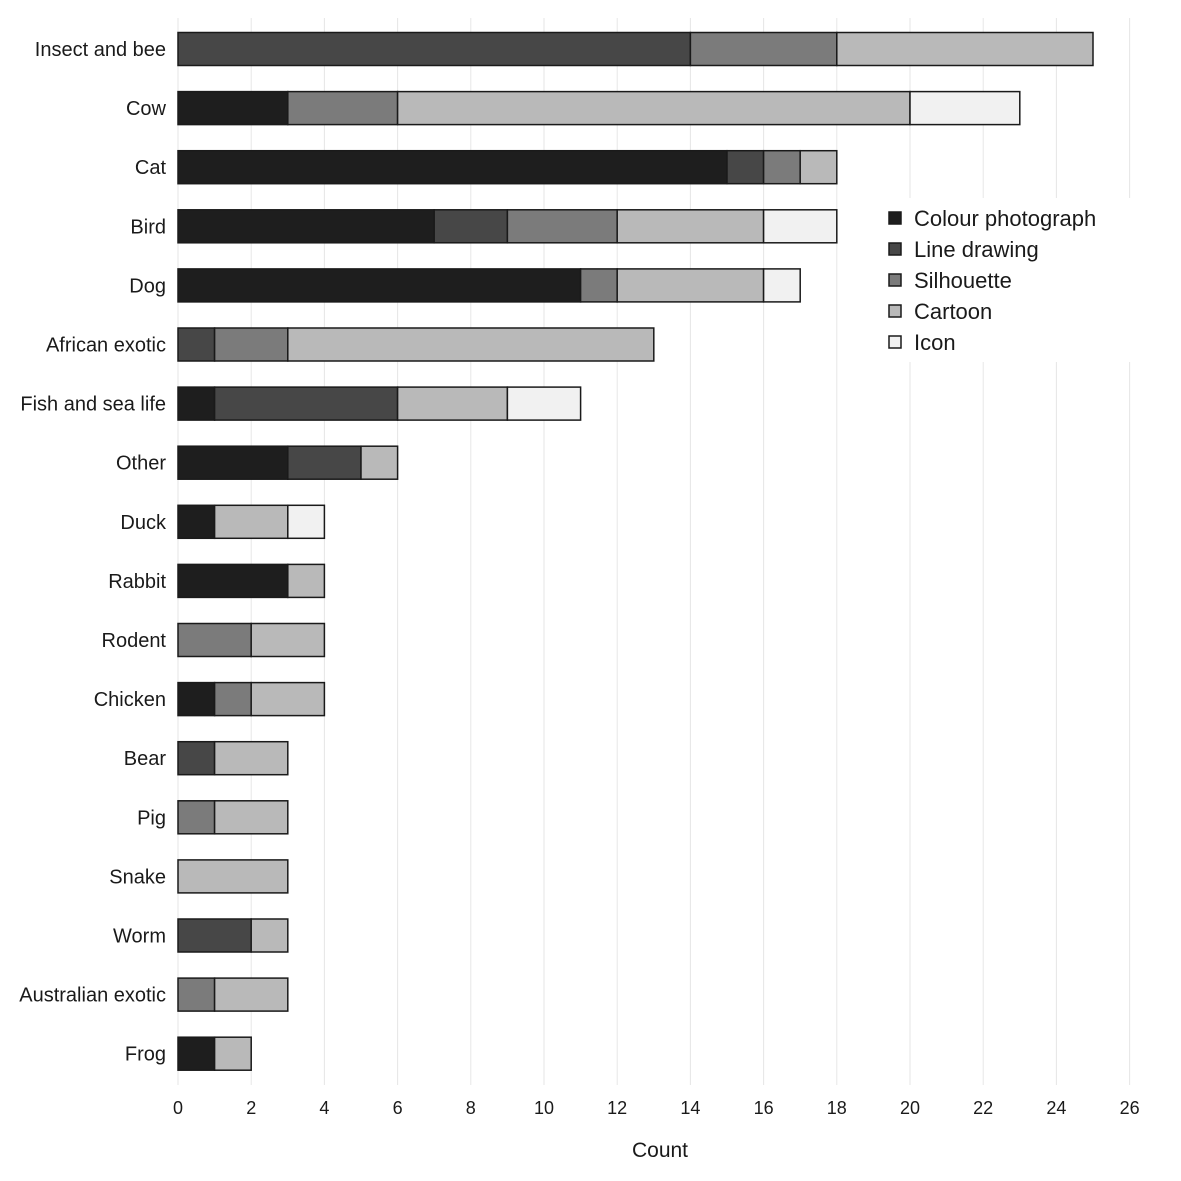 Image resolution: width=1181 pixels, height=1181 pixels. Describe the element at coordinates (196, 817) in the screenshot. I see `bar-segment-pig-silhouette` at that location.